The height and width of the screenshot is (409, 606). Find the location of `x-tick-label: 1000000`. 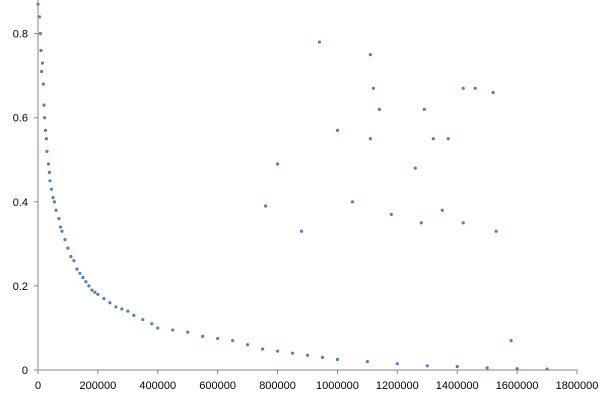

x-tick-label: 1000000 is located at coordinates (337, 386).